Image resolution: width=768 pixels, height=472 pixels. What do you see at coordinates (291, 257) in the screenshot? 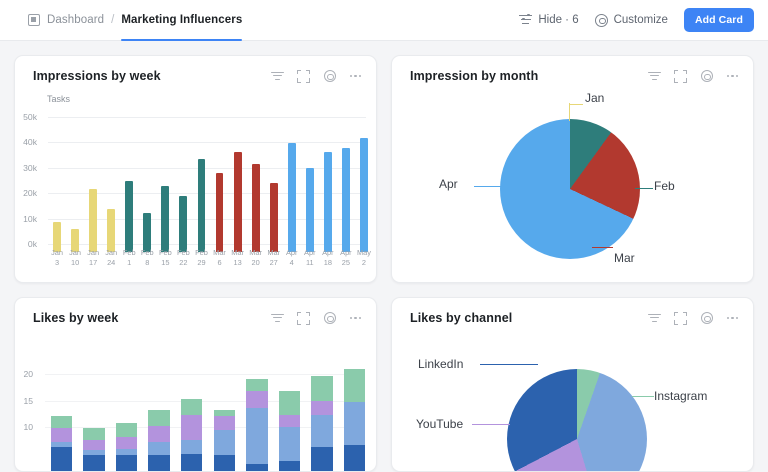
I see `x-axis-tick-label: Apr 4` at bounding box center [291, 257].